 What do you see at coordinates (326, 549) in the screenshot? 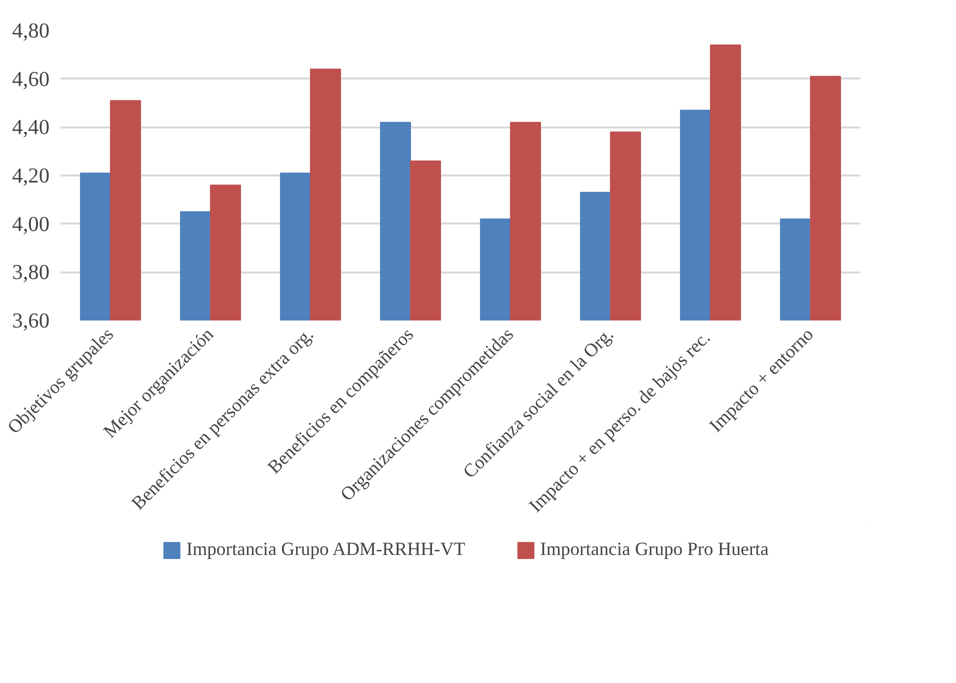
I see `legend-label: Importancia Grupo ADM-RRHH-VT` at bounding box center [326, 549].